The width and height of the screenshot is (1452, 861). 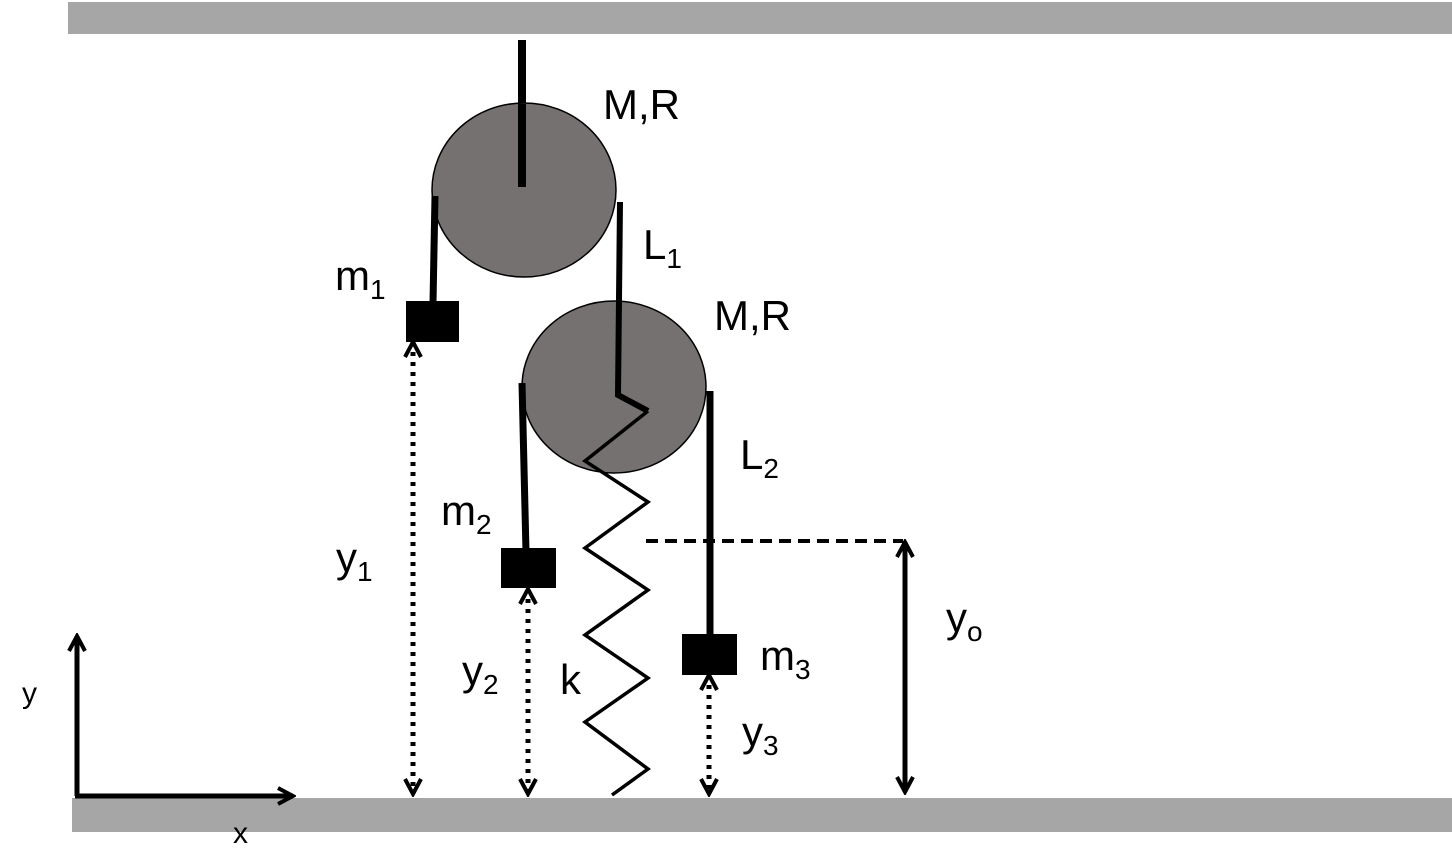 I want to click on floor, so click(x=762, y=815).